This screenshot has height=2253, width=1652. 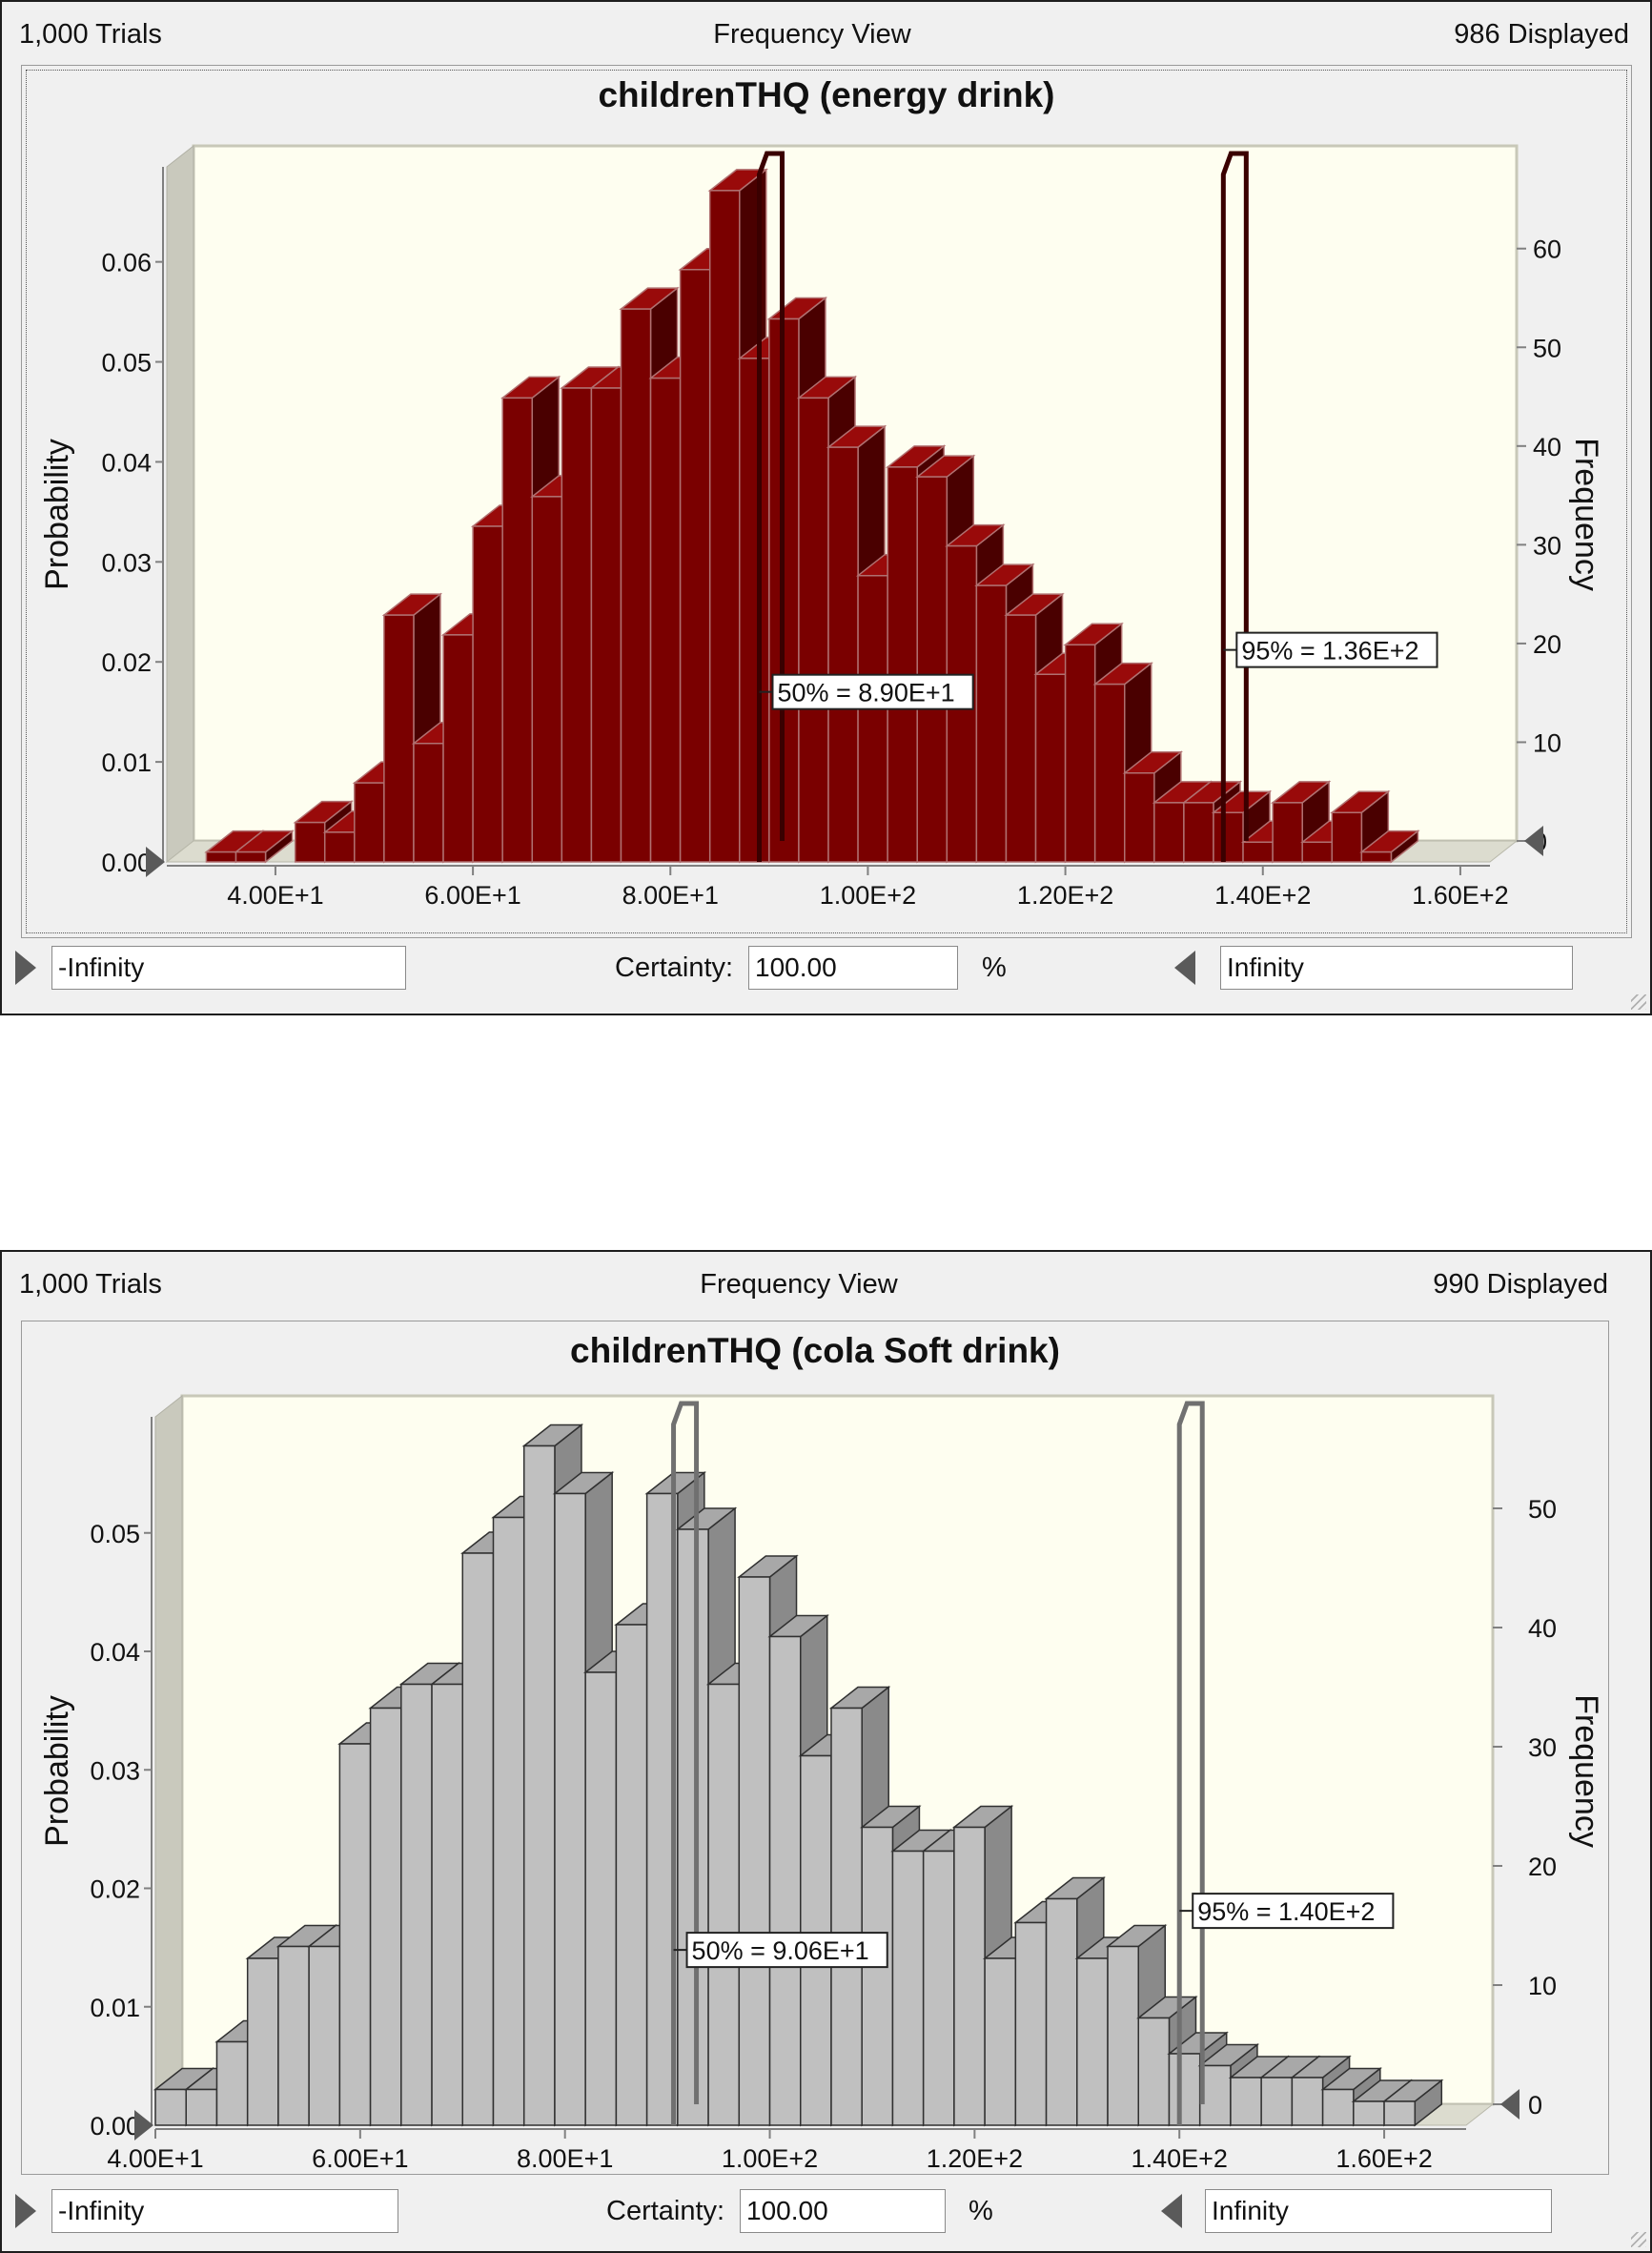 What do you see at coordinates (780, 1950) in the screenshot?
I see `marker-label: 50% = 9.06E+1` at bounding box center [780, 1950].